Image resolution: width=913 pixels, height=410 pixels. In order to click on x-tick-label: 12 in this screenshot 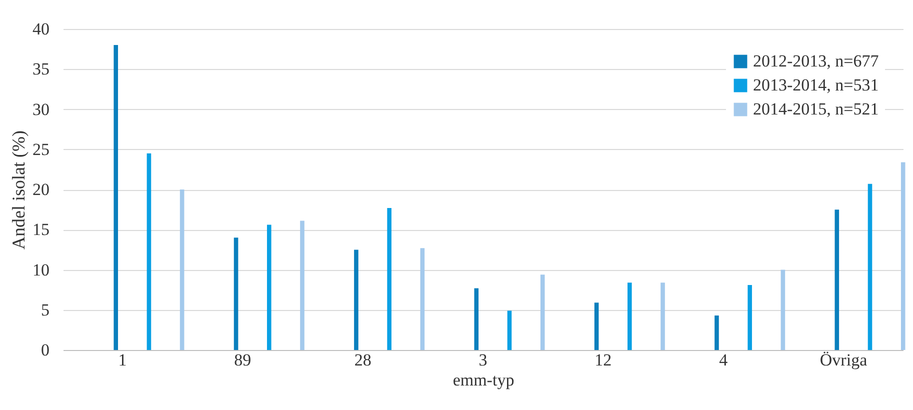, I will do `click(603, 360)`.